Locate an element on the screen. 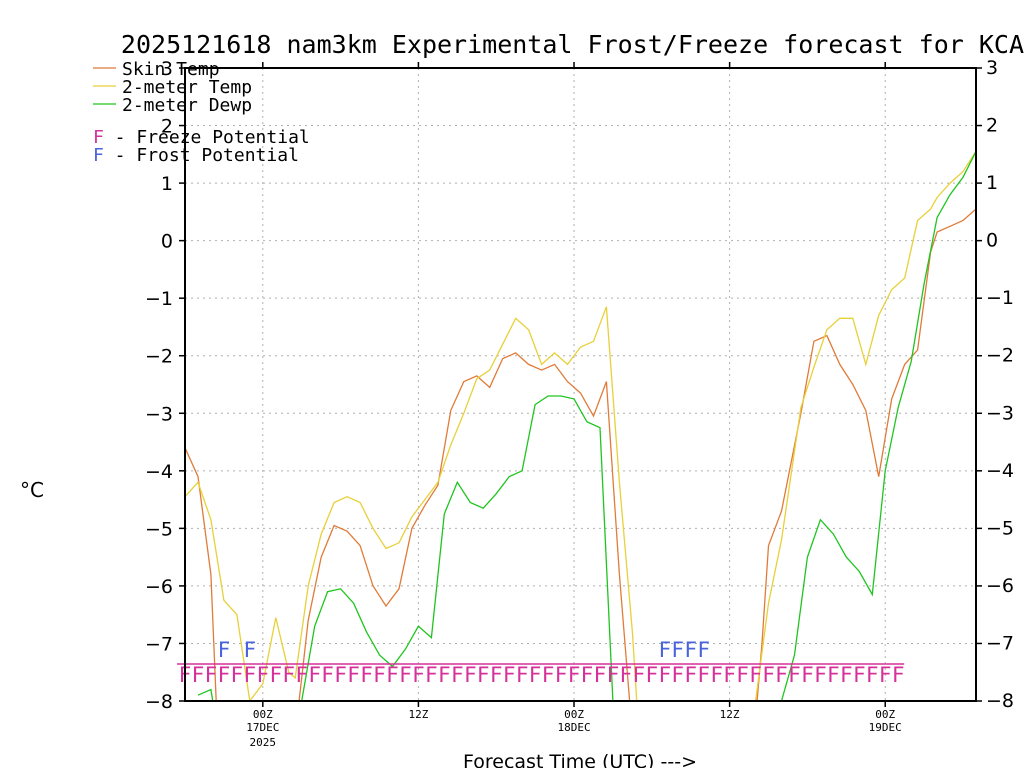 The image size is (1024, 768). x-axis-label: Forecast Time (UTC) ---> is located at coordinates (580, 759).